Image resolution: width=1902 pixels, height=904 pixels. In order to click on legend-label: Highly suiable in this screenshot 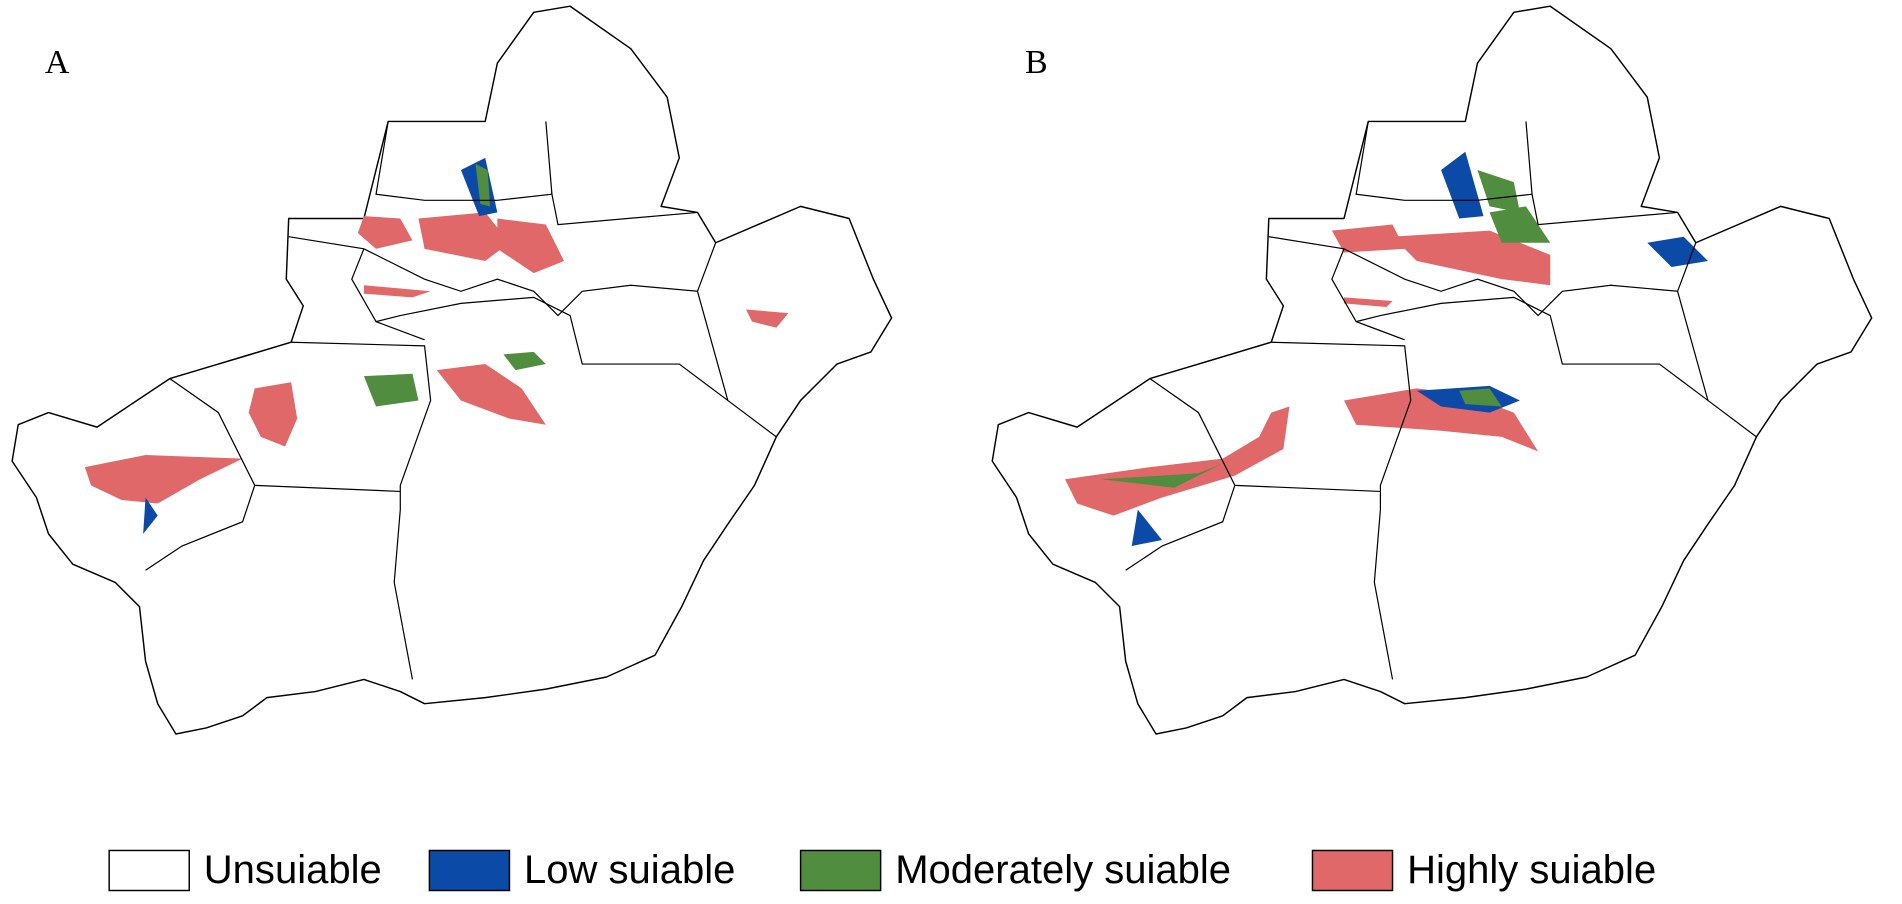, I will do `click(1531, 870)`.